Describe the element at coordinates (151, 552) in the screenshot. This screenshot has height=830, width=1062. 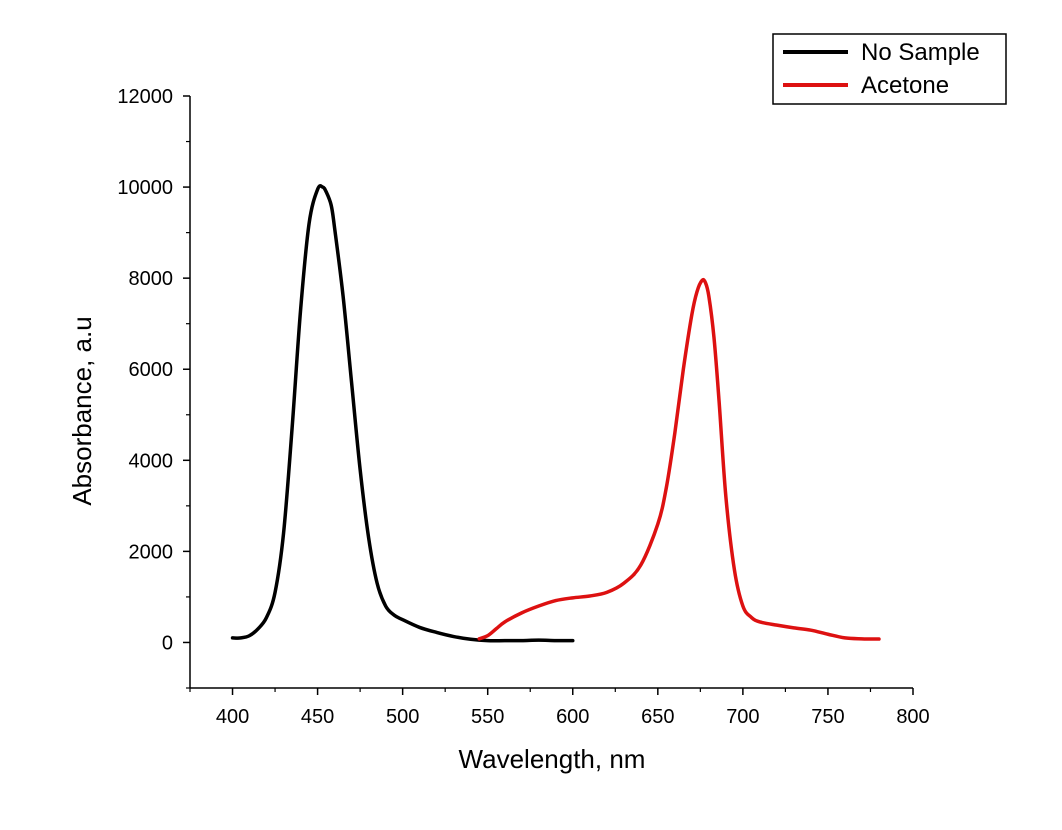
I see `y-tick-label: 2000` at that location.